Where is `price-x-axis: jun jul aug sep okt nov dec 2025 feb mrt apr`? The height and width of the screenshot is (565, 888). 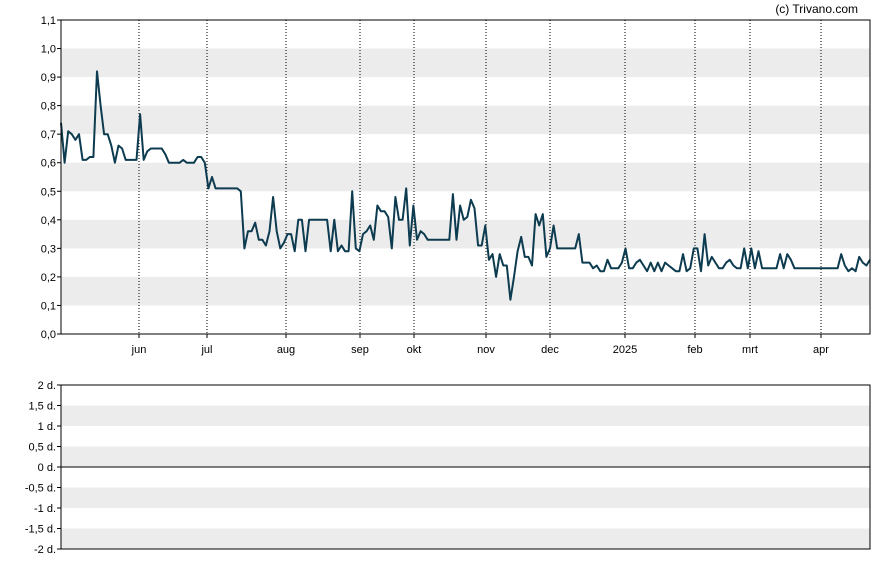 price-x-axis: jun jul aug sep okt nov dec 2025 feb mrt apr is located at coordinates (480, 345).